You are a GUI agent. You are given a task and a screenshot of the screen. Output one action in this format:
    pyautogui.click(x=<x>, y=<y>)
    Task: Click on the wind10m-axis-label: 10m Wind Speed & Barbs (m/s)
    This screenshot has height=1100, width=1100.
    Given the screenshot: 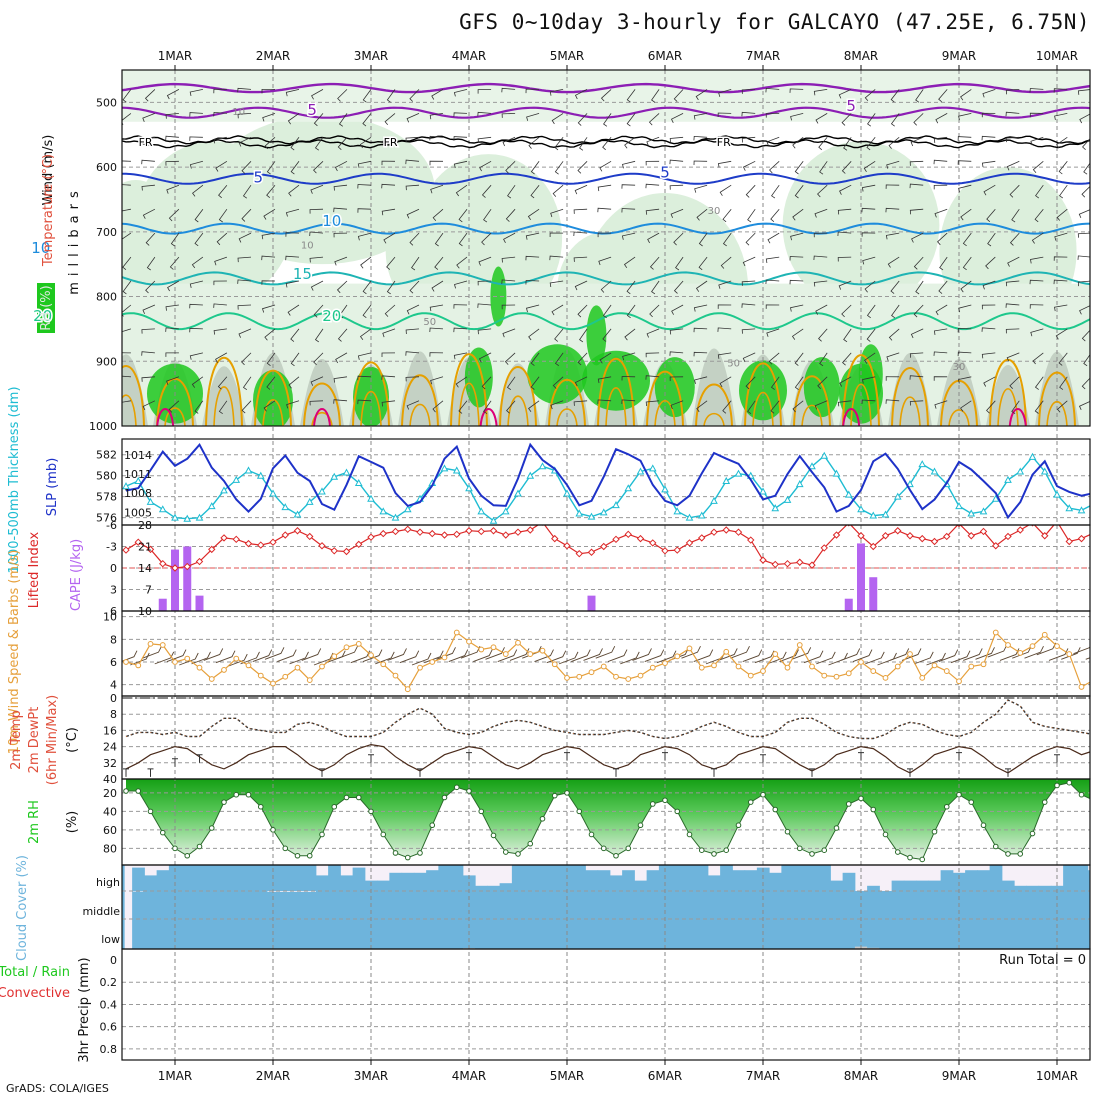 What is the action you would take?
    pyautogui.click(x=14, y=652)
    